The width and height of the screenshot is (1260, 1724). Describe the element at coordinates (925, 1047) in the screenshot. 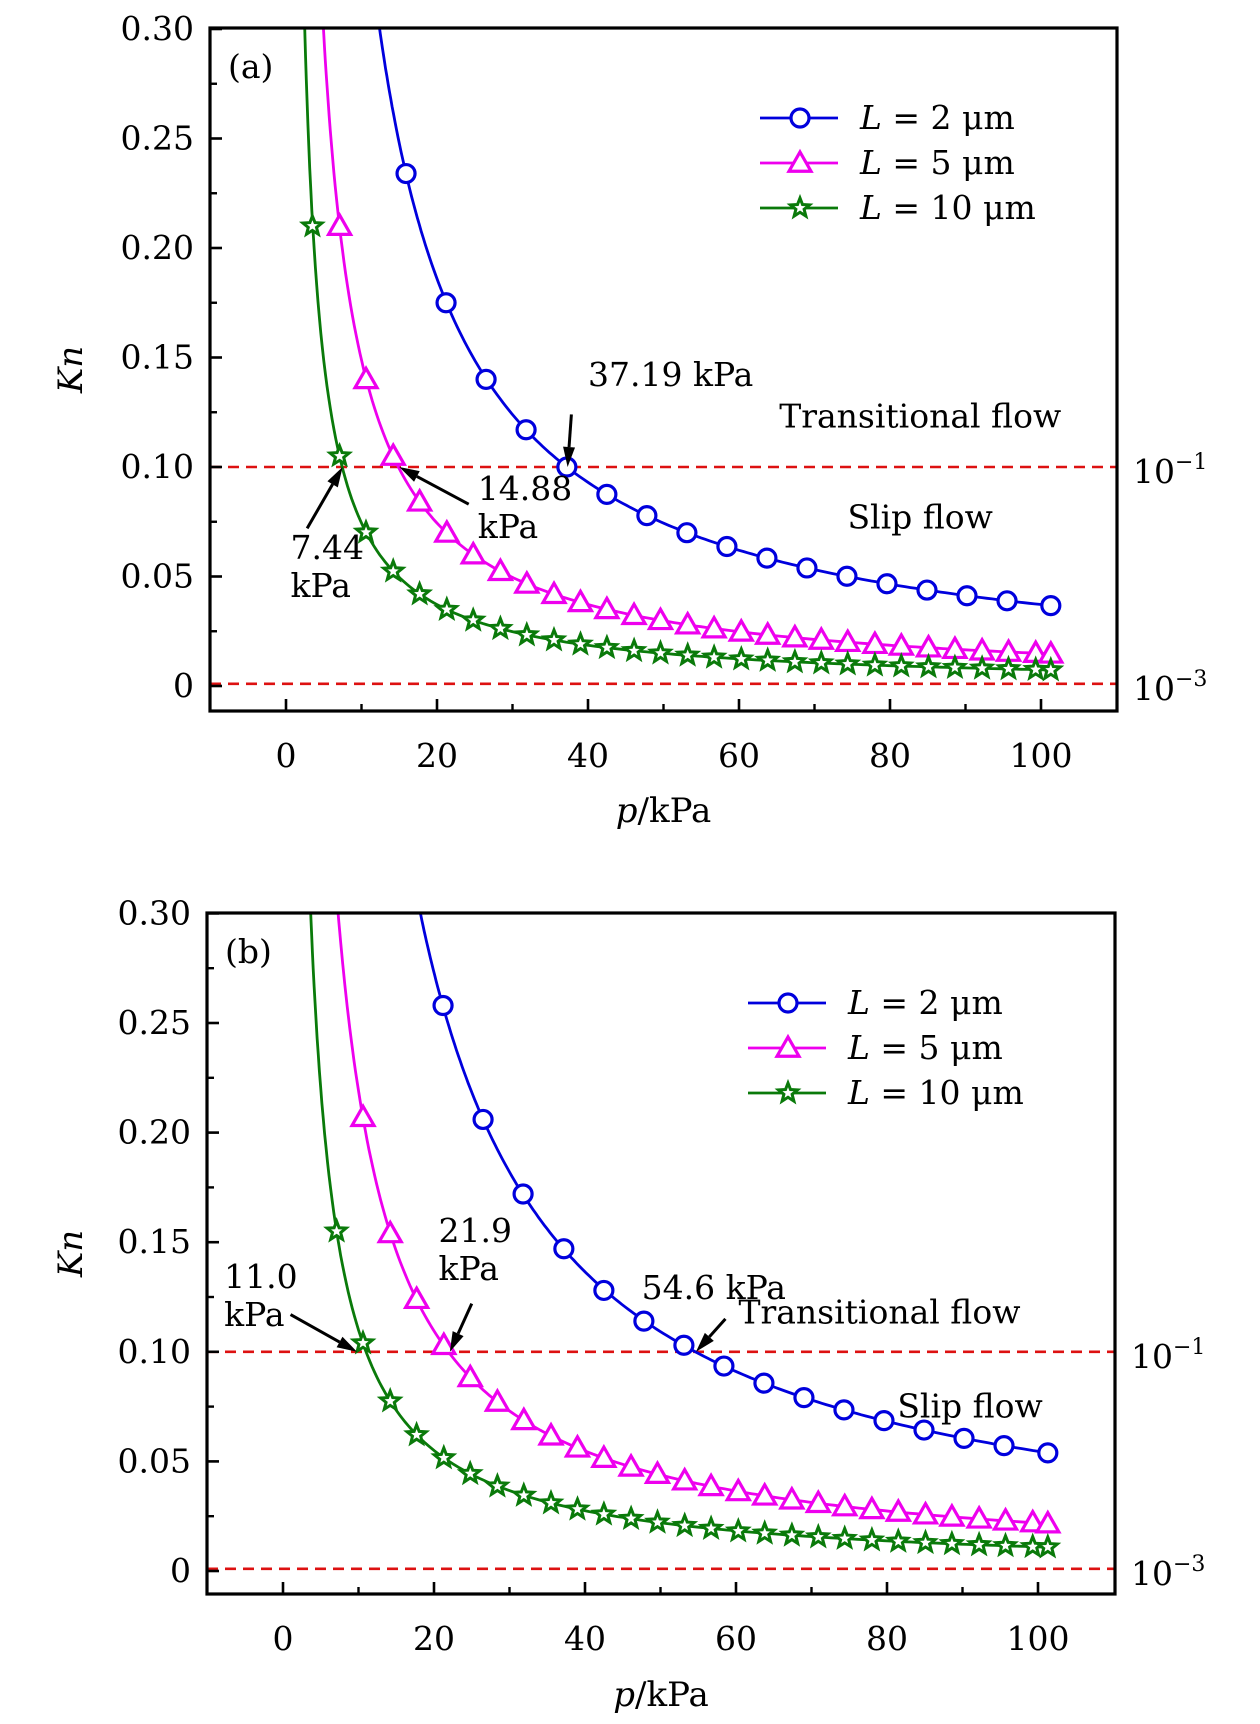

I see `legend-label: L = 5 μm` at that location.